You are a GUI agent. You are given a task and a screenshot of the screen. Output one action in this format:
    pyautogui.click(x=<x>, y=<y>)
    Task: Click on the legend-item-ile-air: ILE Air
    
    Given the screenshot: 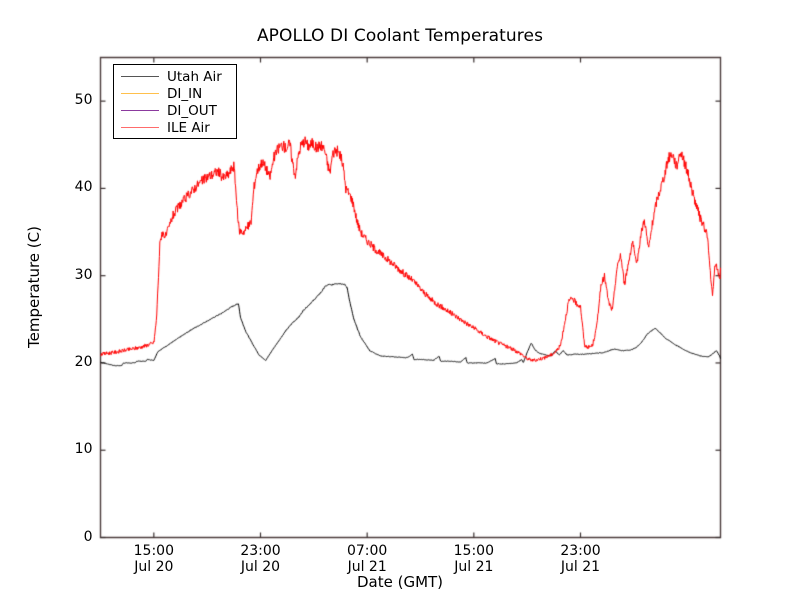 What is the action you would take?
    pyautogui.click(x=175, y=127)
    